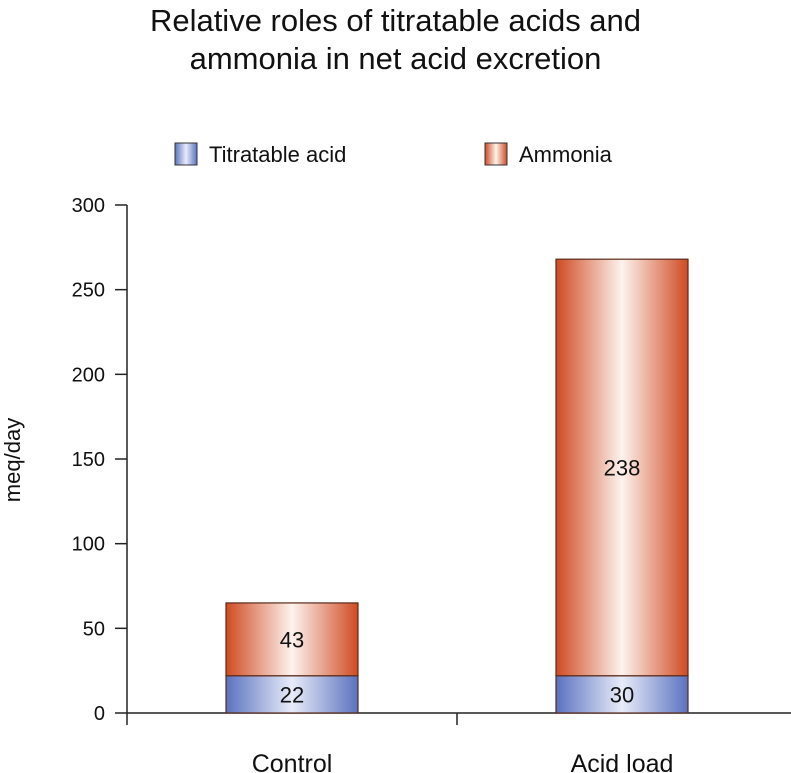  What do you see at coordinates (395, 20) in the screenshot?
I see `chart-title-line-1: Relative roles of titratable acids and` at bounding box center [395, 20].